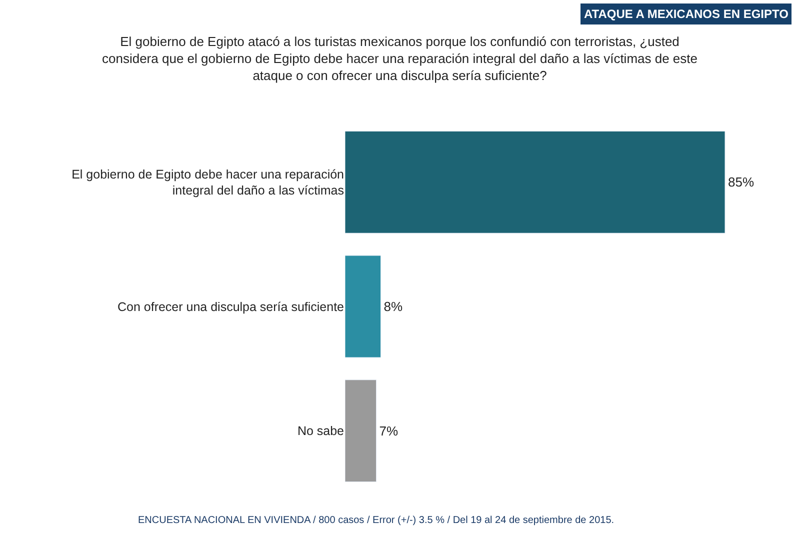 The width and height of the screenshot is (800, 533). What do you see at coordinates (741, 182) in the screenshot?
I see `data-label: 85%` at bounding box center [741, 182].